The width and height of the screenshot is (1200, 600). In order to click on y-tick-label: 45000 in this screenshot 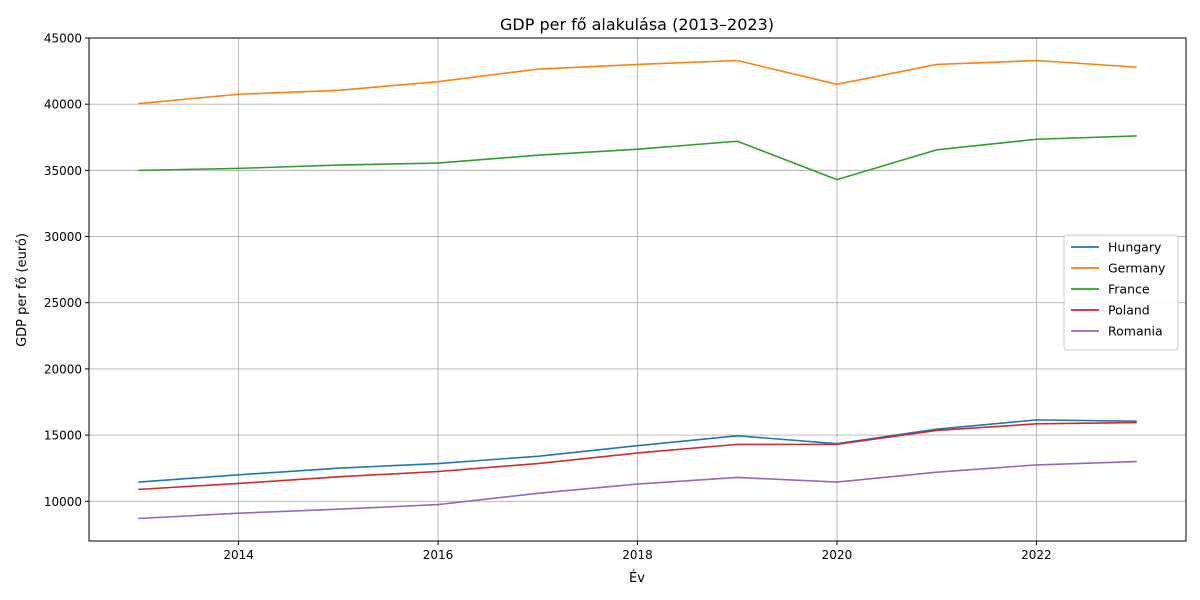, I will do `click(63, 39)`.